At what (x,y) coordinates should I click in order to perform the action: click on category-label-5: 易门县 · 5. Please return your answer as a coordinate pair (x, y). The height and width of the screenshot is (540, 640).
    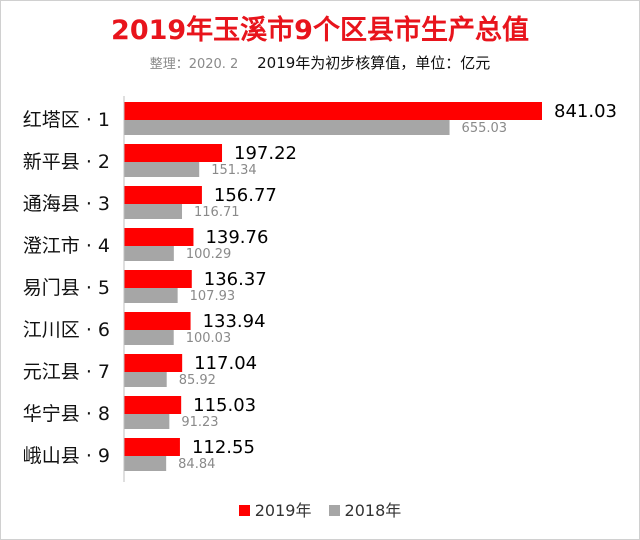
    Looking at the image, I should click on (66, 288).